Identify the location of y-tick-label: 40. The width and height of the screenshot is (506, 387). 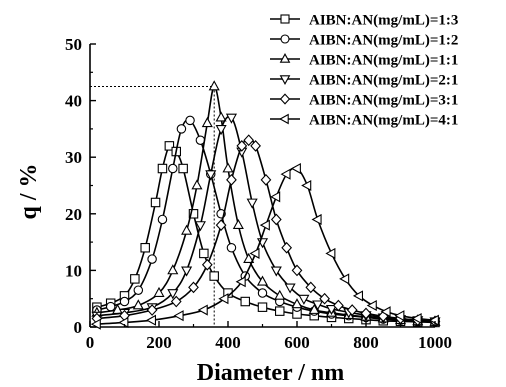
(73, 101).